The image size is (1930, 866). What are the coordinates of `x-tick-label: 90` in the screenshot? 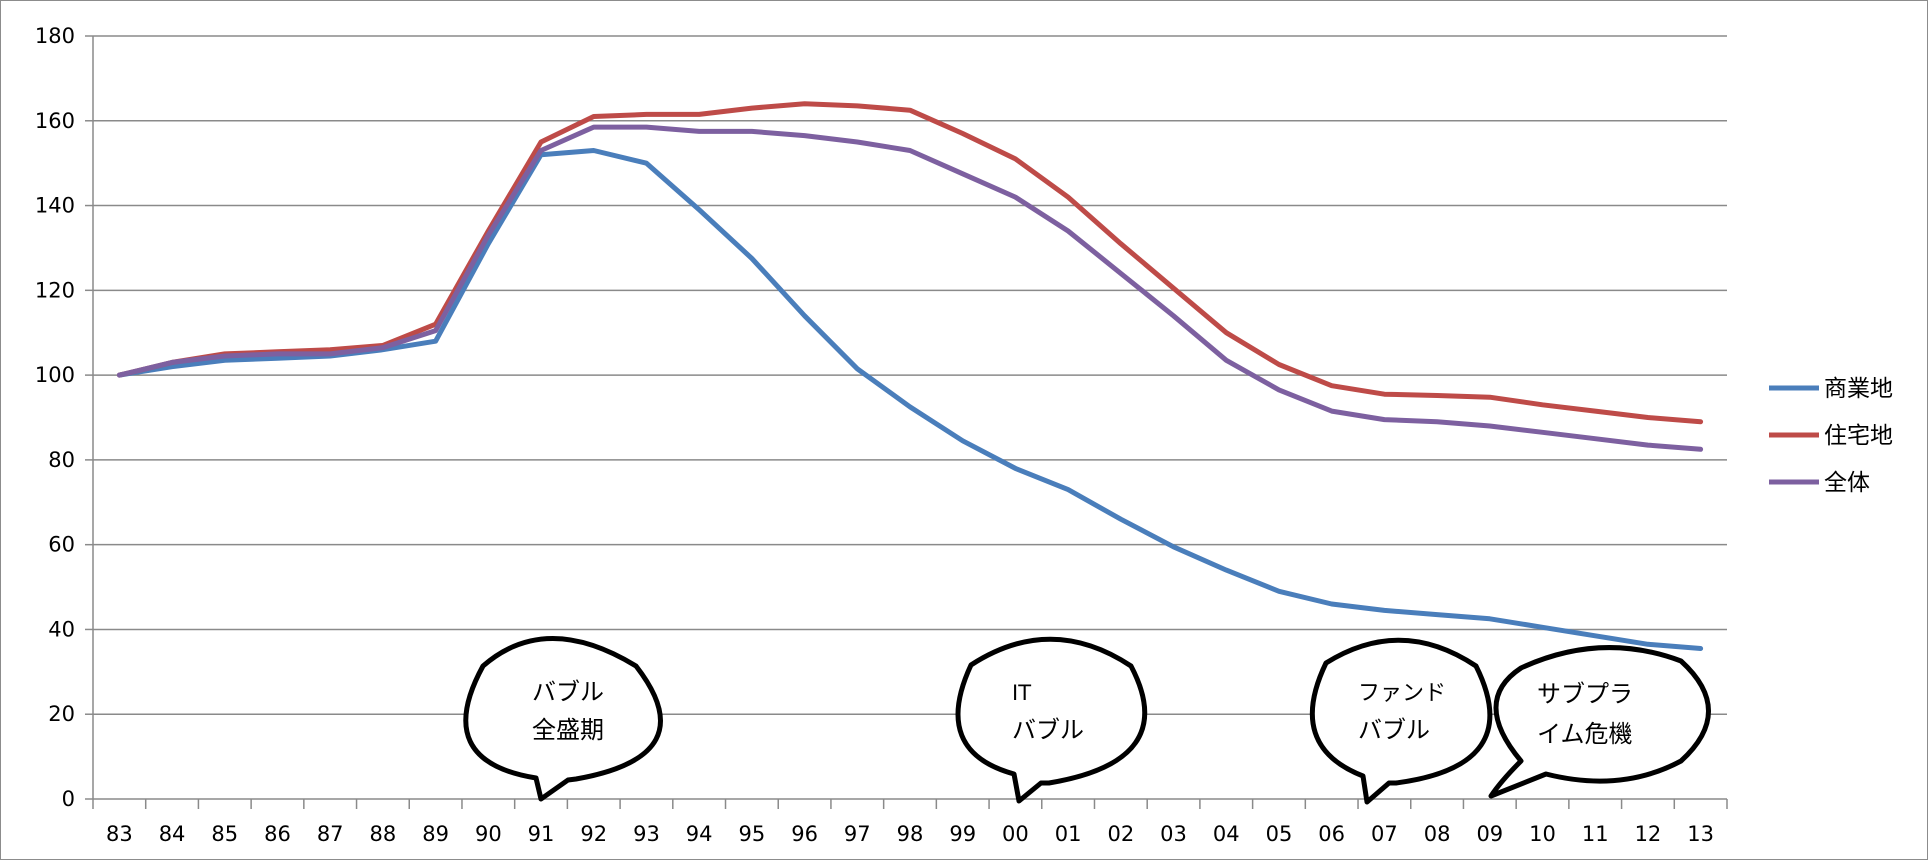 It's located at (488, 834).